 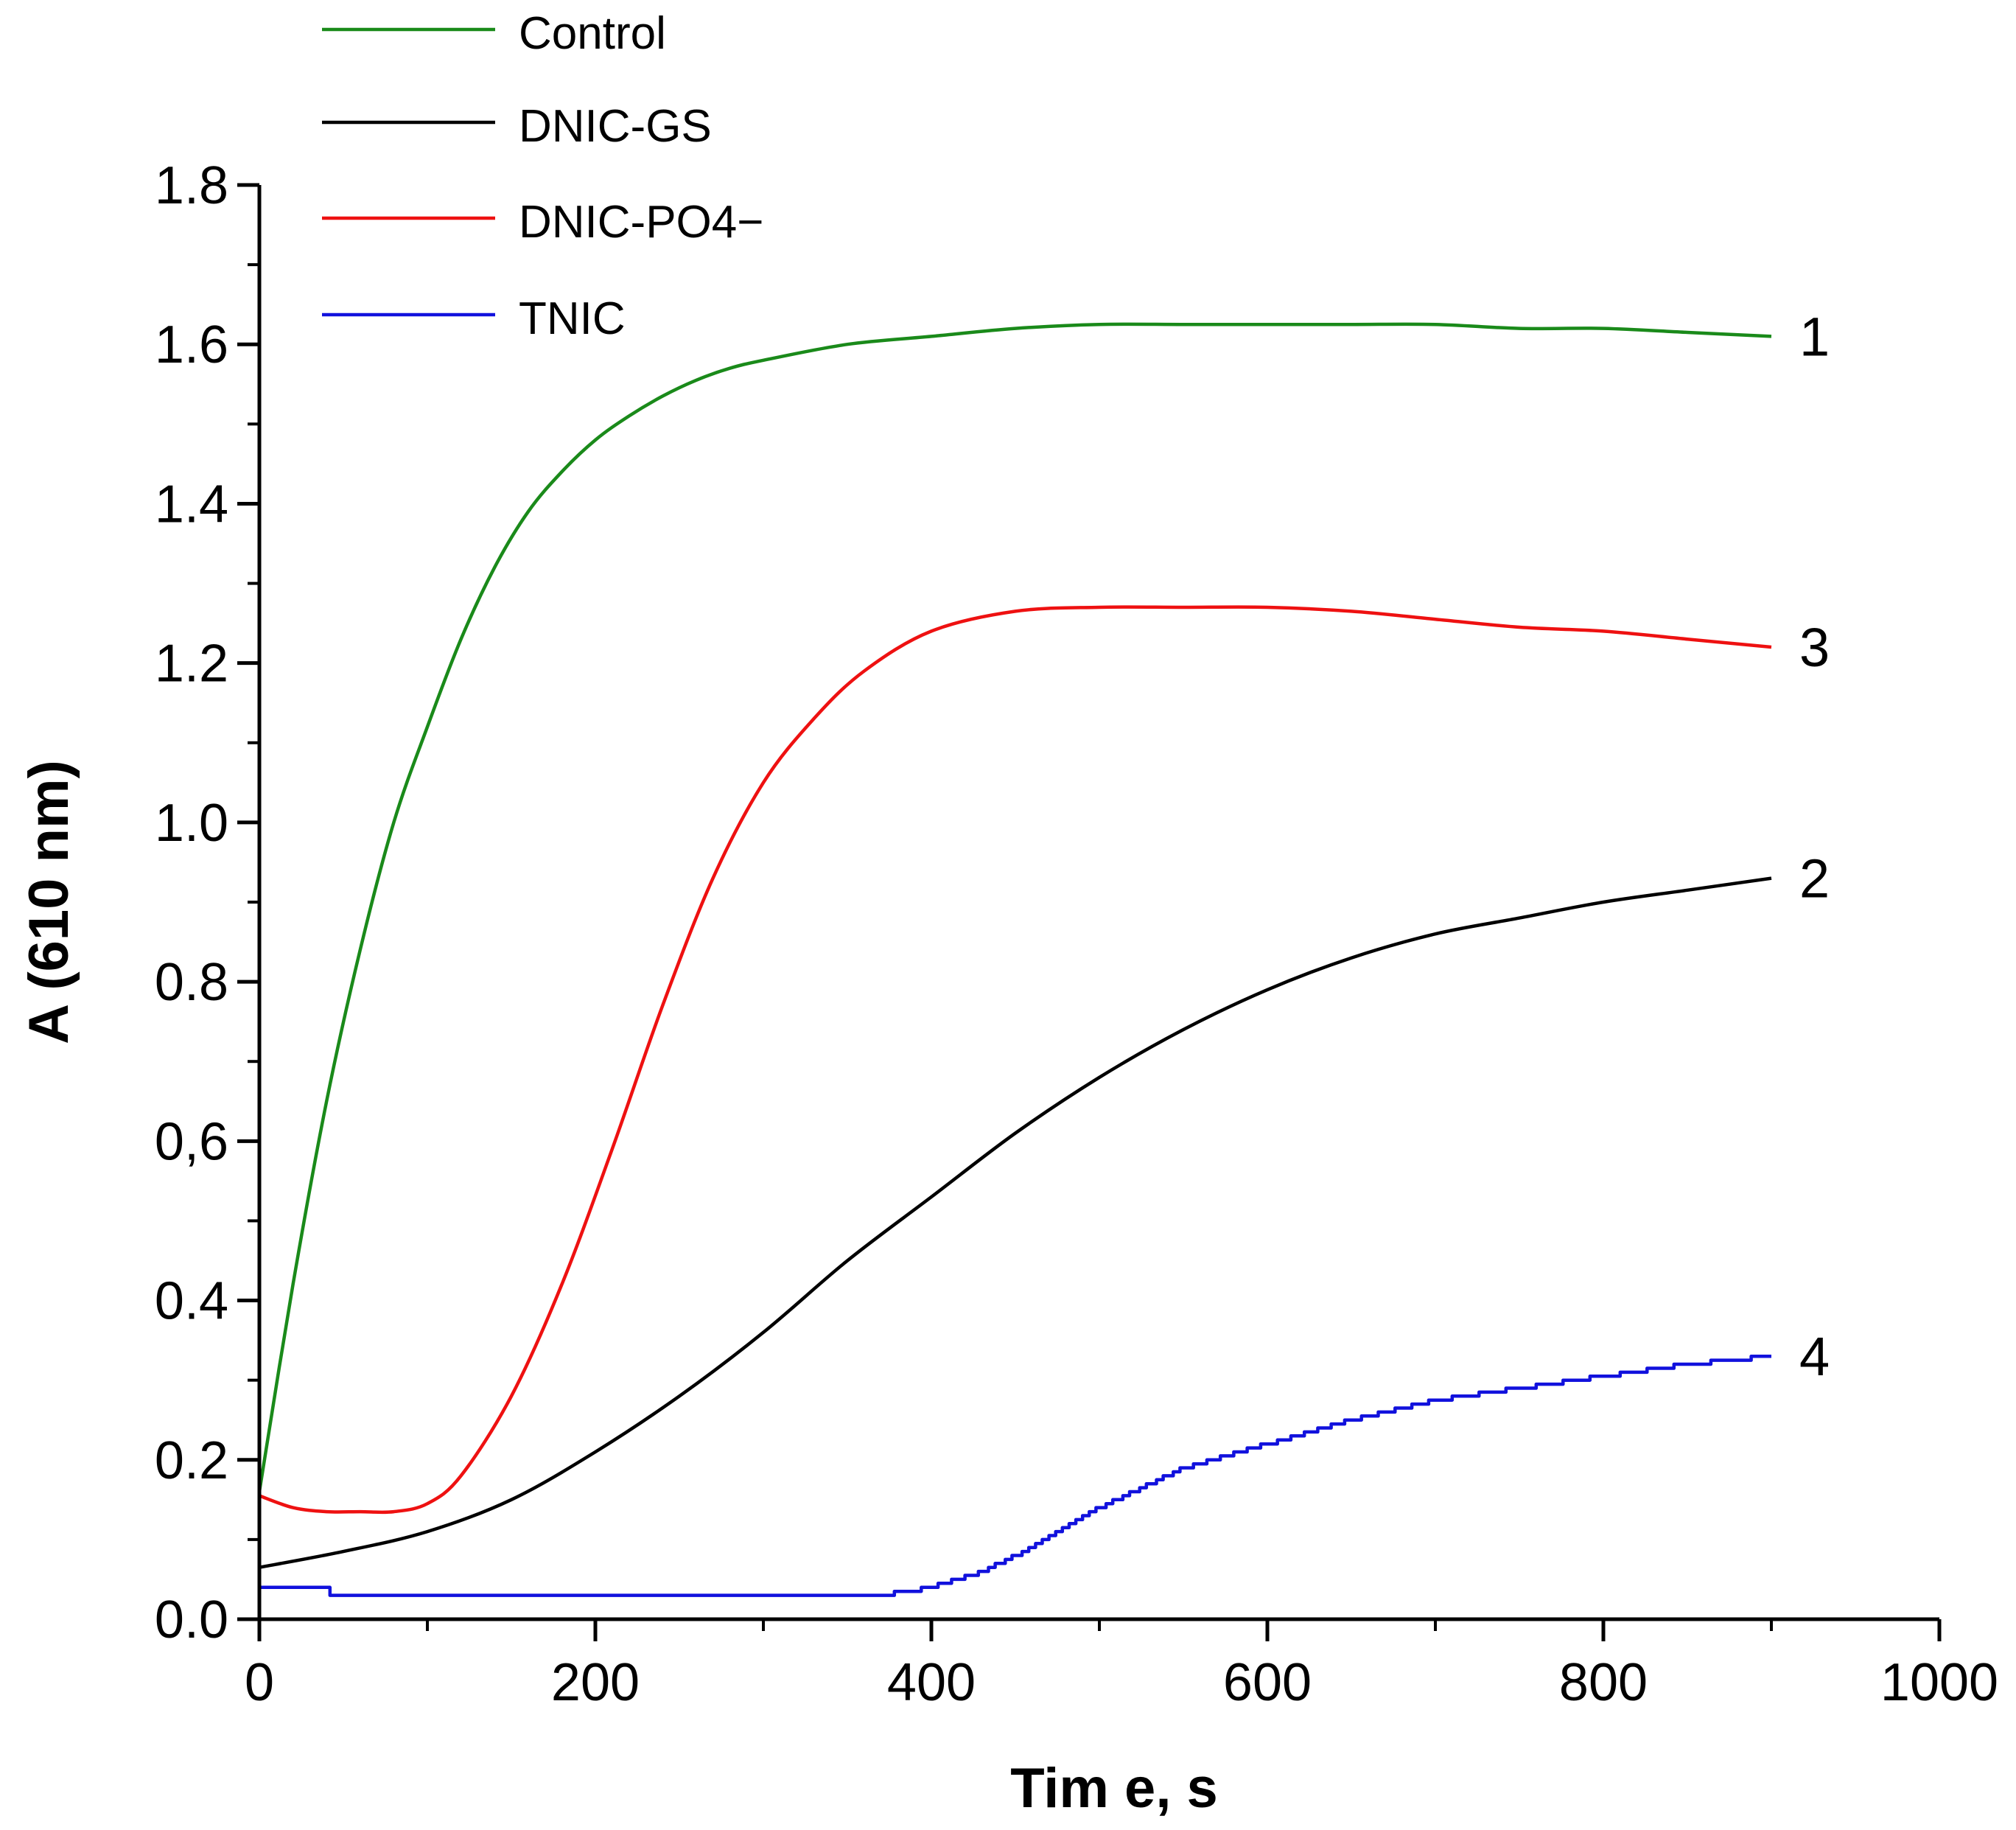 I want to click on y-tick-label: 1.6, so click(x=191, y=344).